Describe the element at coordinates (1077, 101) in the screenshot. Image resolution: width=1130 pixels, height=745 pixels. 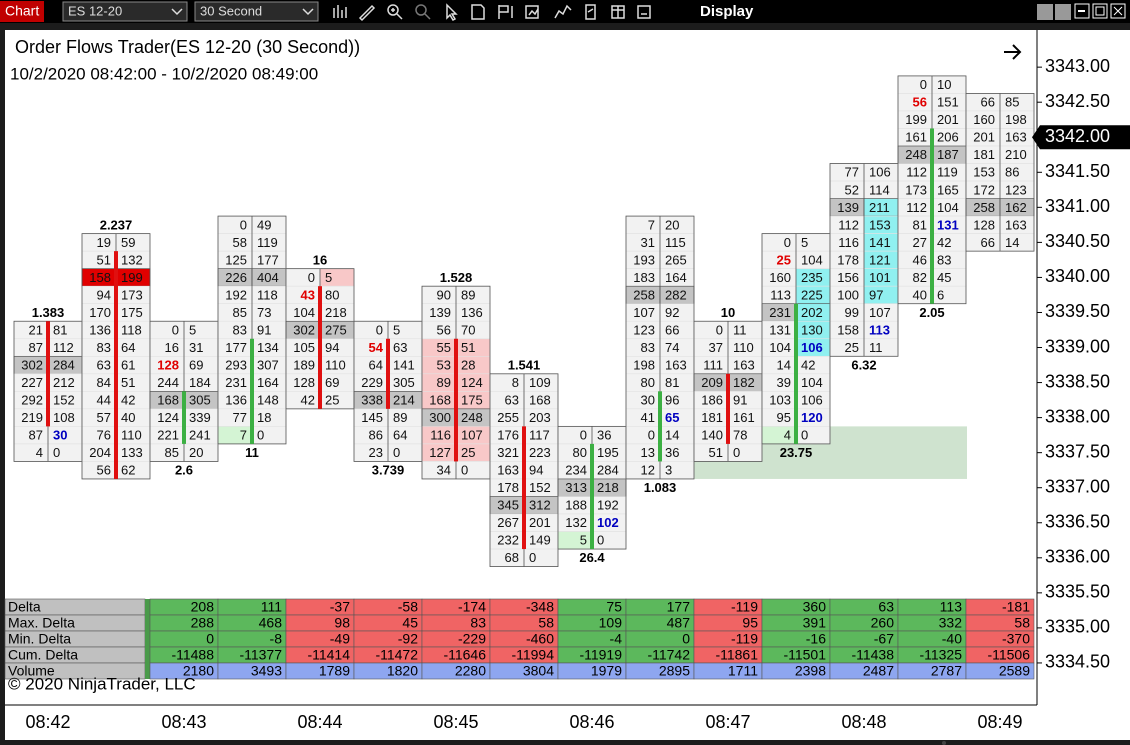
I see `y-tick-label: 3342.50` at that location.